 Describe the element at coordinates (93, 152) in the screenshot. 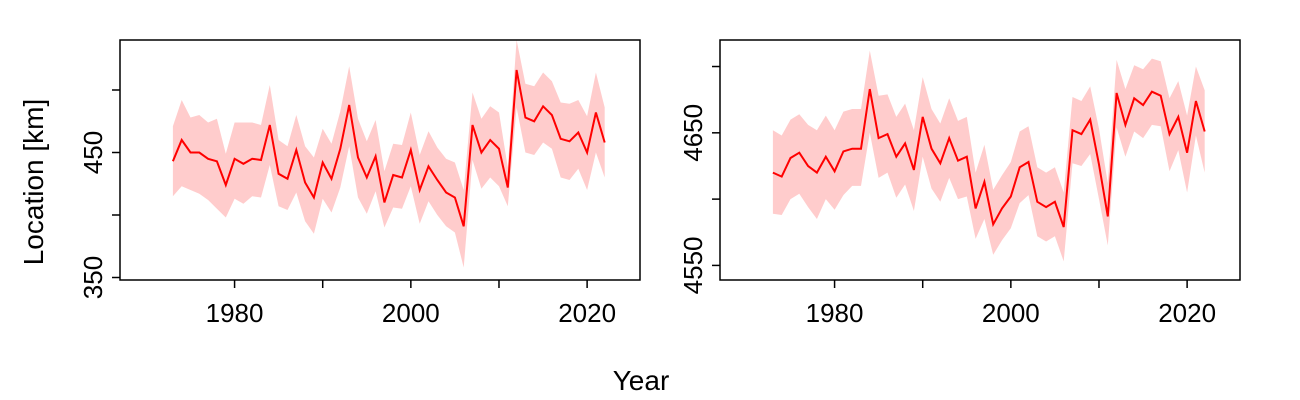

I see `y-tick-label: 450` at that location.